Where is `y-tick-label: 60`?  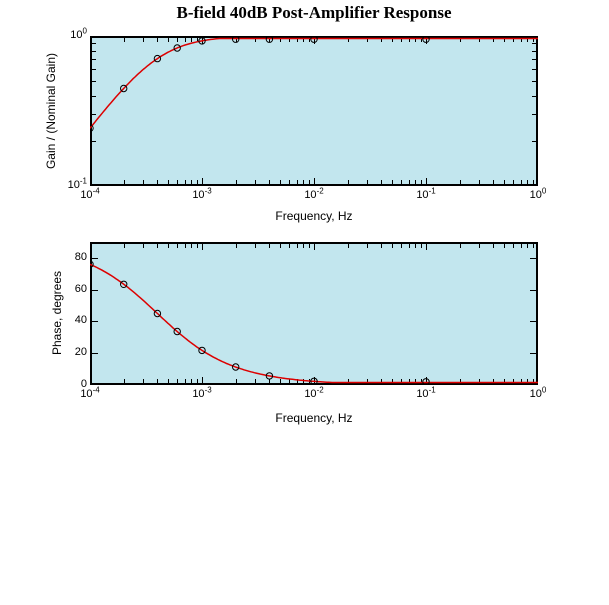 y-tick-label: 60 is located at coordinates (80, 288).